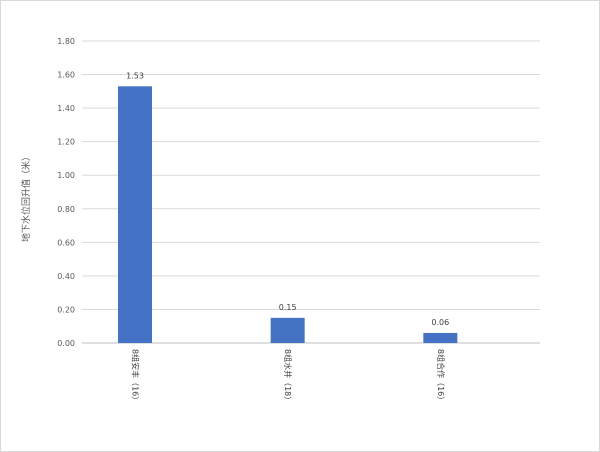 This screenshot has height=452, width=600. Describe the element at coordinates (66, 75) in the screenshot. I see `y-tick-label: 1.60` at that location.